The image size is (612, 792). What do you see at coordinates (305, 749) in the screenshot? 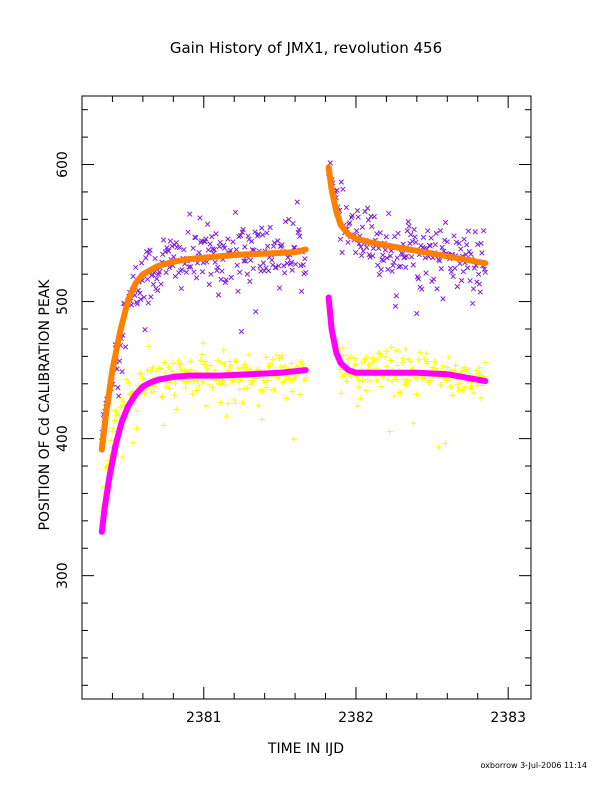
I see `x-axis-label: TIME IN IJD` at bounding box center [305, 749].